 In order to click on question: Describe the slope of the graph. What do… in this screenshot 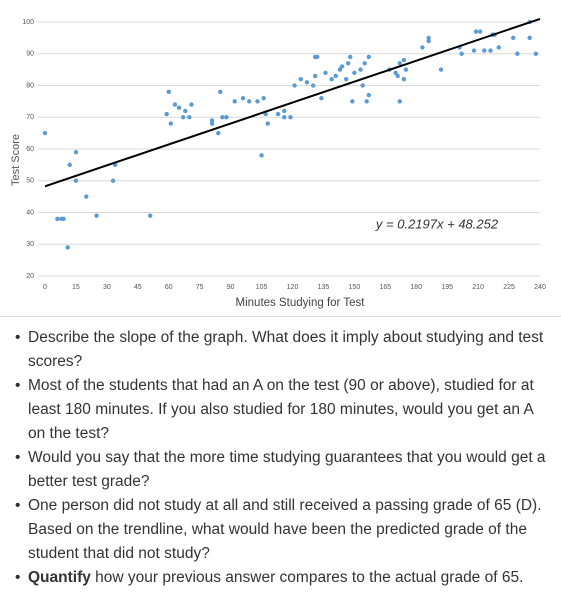, I will do `click(282, 350)`.